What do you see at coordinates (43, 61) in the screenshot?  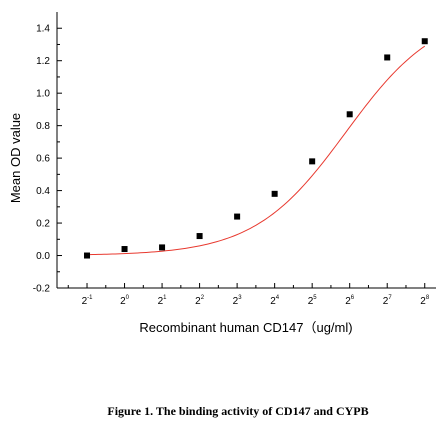 I see `y-tick-label: 1.2` at bounding box center [43, 61].